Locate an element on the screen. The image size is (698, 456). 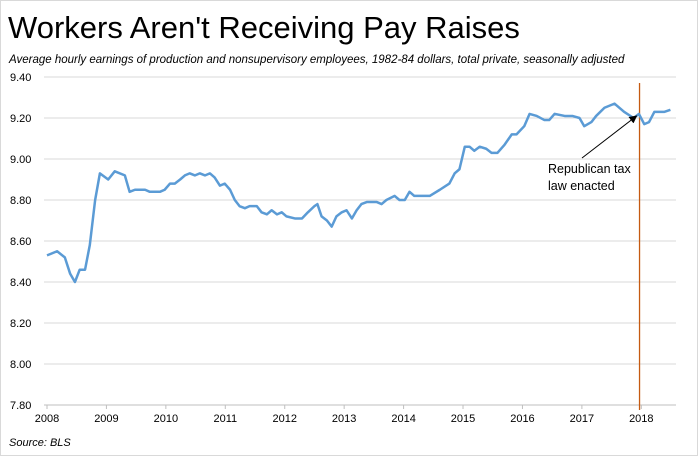
y-tick-label: 8.20 is located at coordinates (20, 324).